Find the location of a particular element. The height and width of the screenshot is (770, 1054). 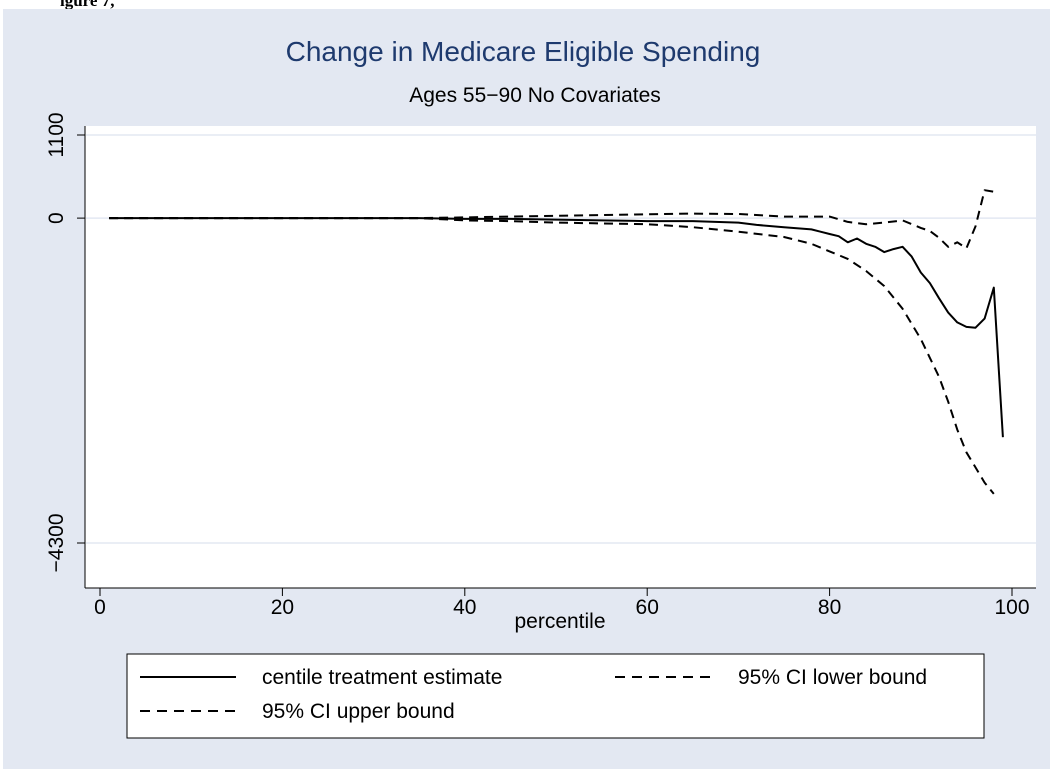

chart-subtitle: Ages 55−90 No Covariates is located at coordinates (535, 95).